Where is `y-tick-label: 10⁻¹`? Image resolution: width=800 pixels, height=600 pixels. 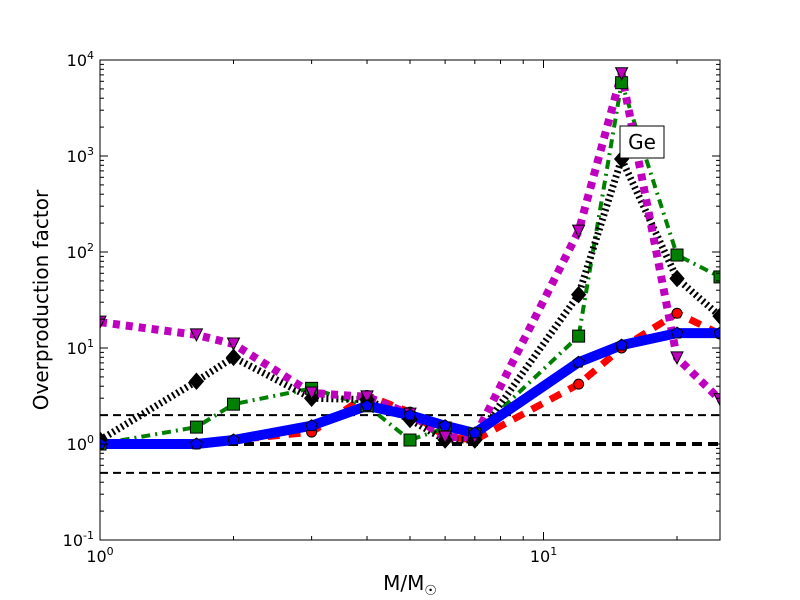
y-tick-label: 10⁻¹ is located at coordinates (78, 539).